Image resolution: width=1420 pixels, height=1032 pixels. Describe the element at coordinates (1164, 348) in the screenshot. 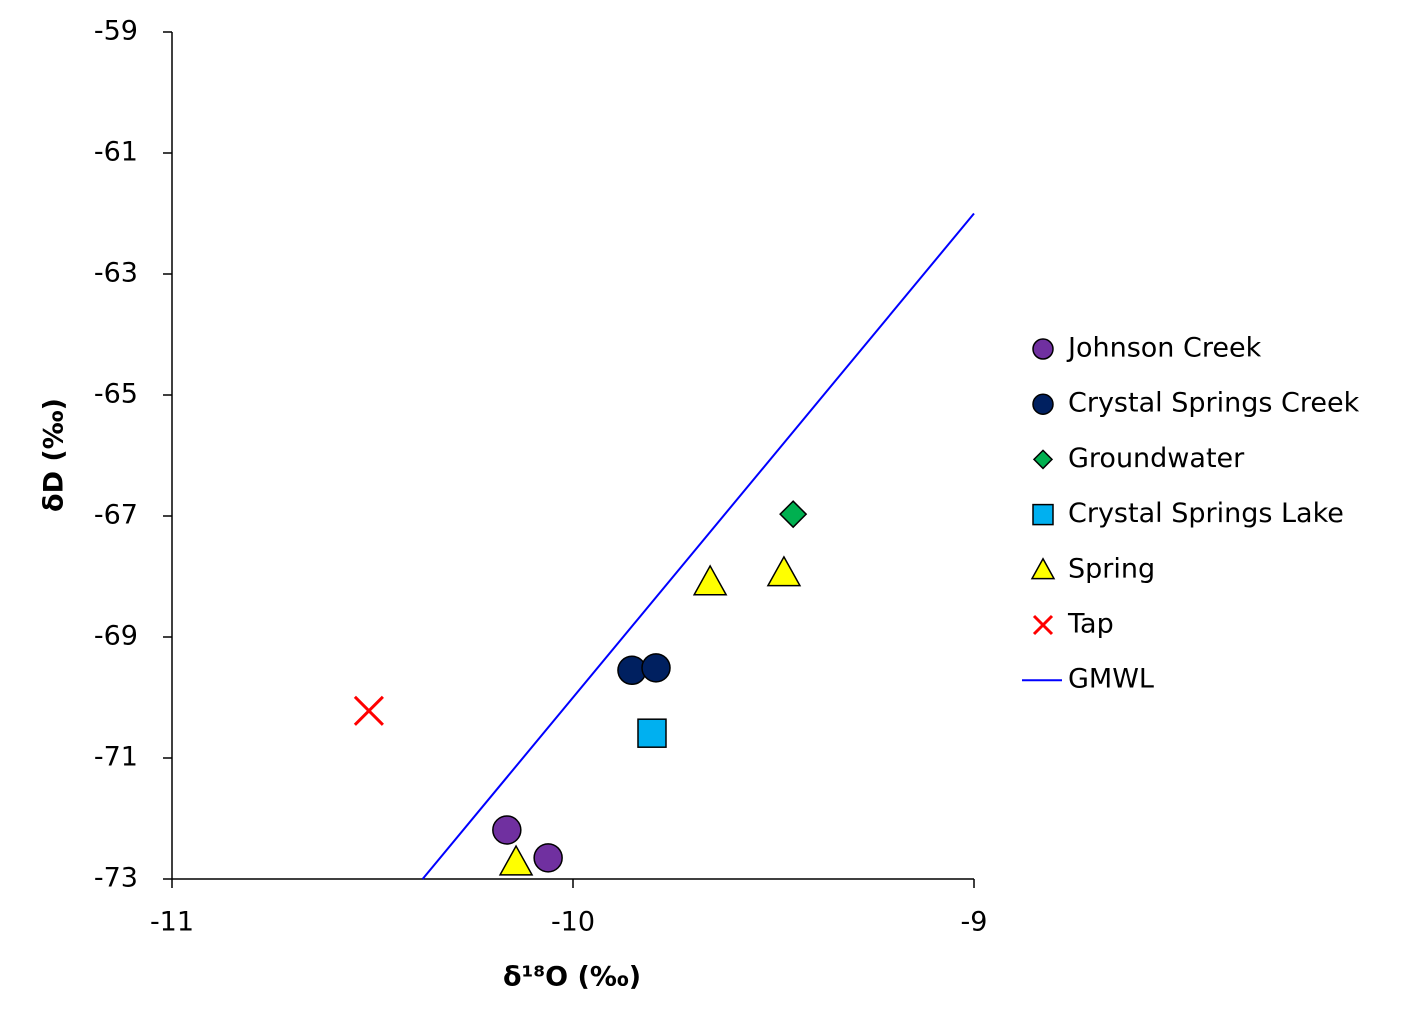

I see `legend-label: Johnson Creek` at that location.